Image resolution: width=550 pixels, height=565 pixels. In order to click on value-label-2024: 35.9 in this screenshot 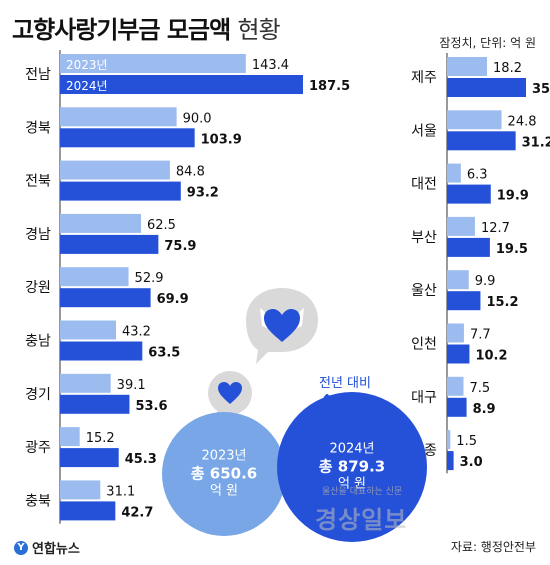, I will do `click(541, 89)`.